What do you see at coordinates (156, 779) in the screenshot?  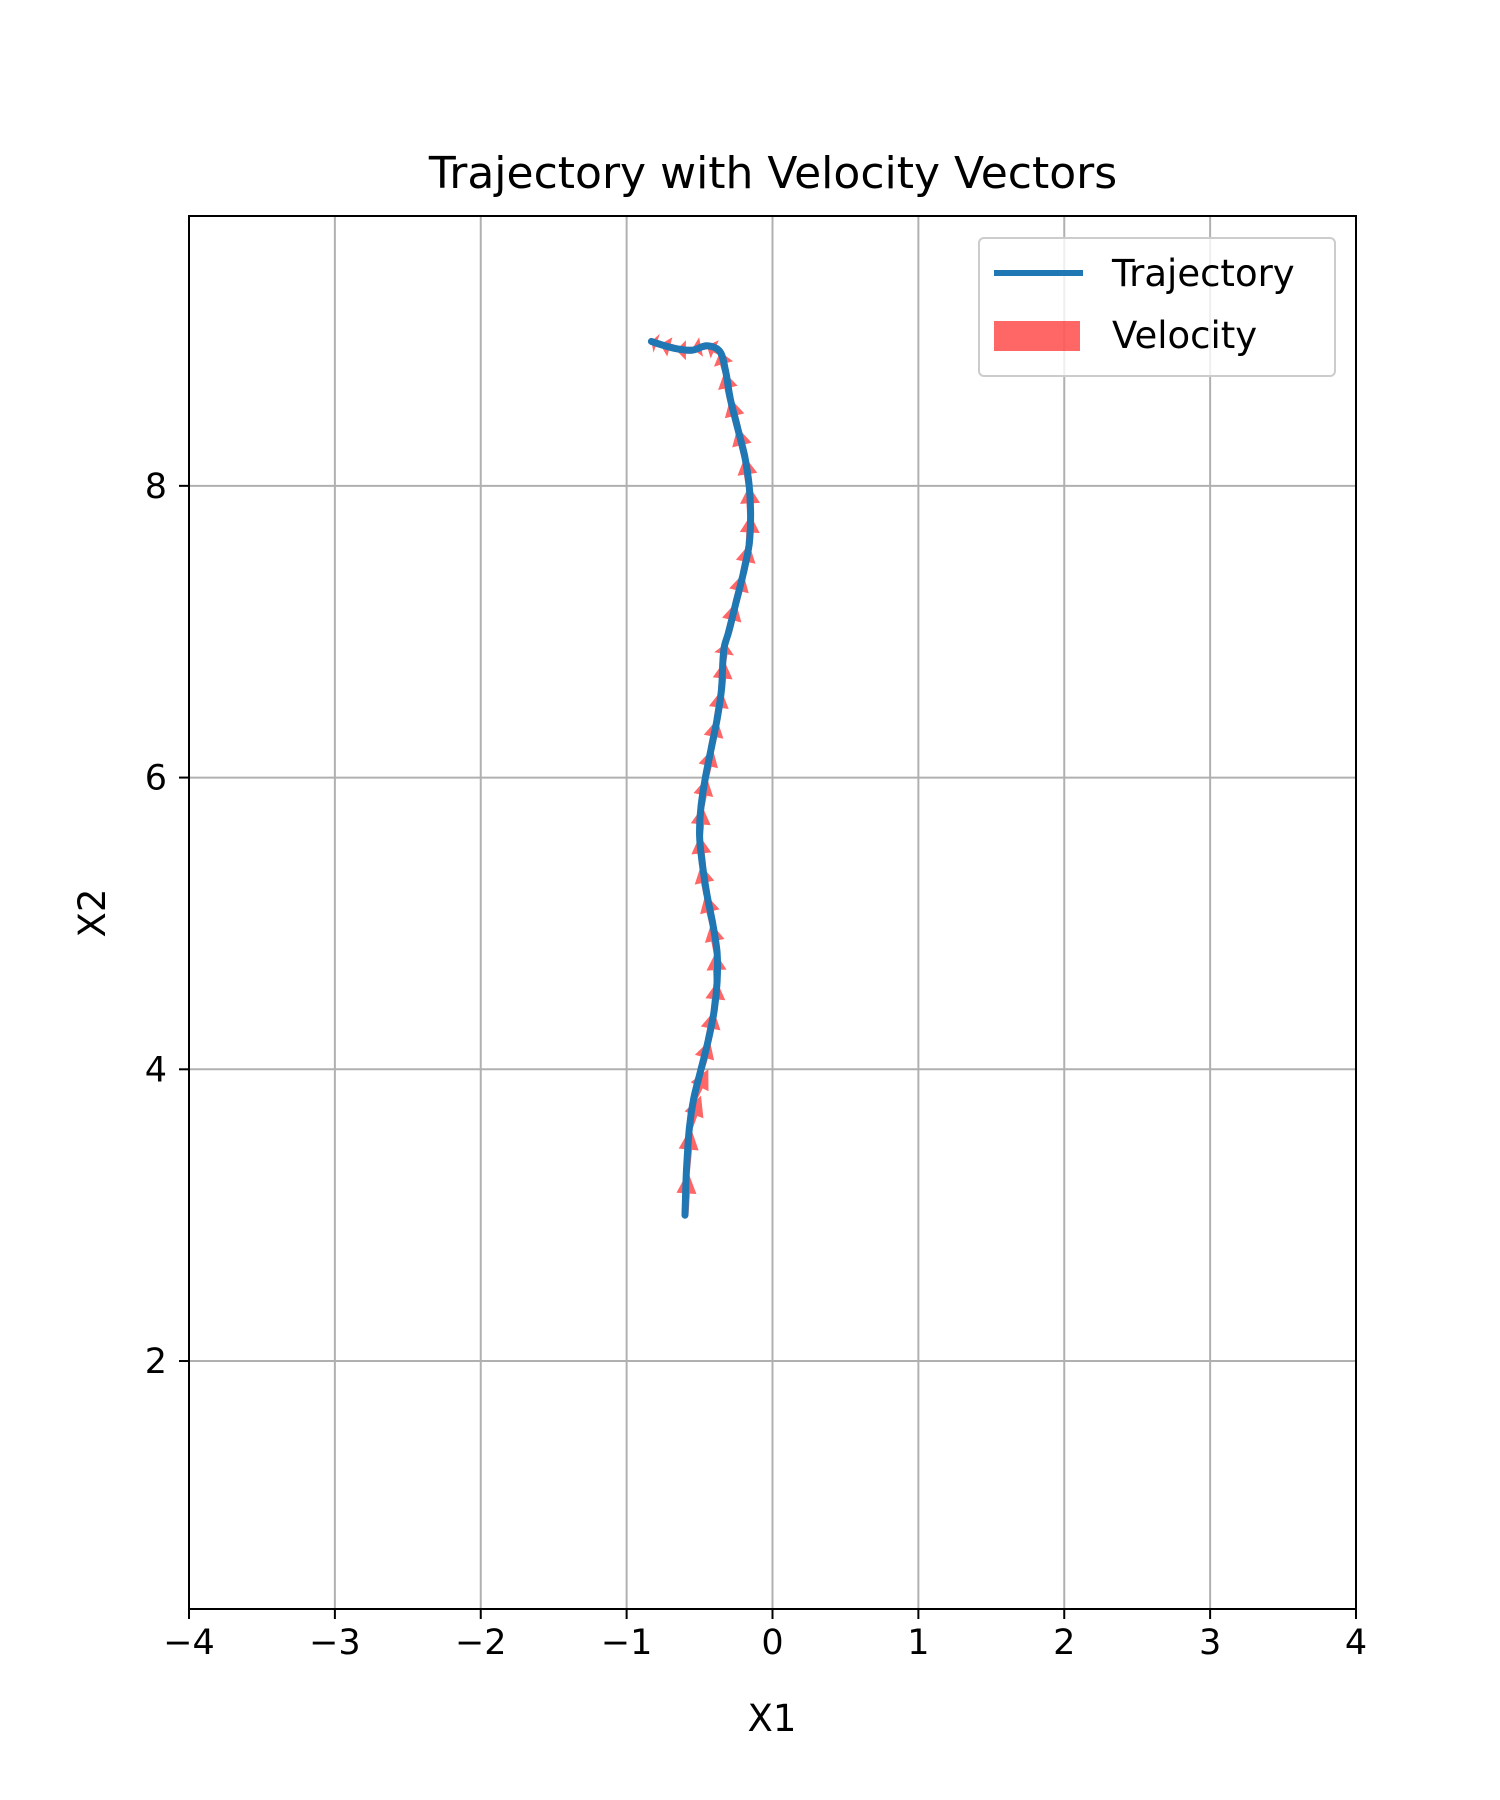 I see `y-tick-label: 6` at bounding box center [156, 779].